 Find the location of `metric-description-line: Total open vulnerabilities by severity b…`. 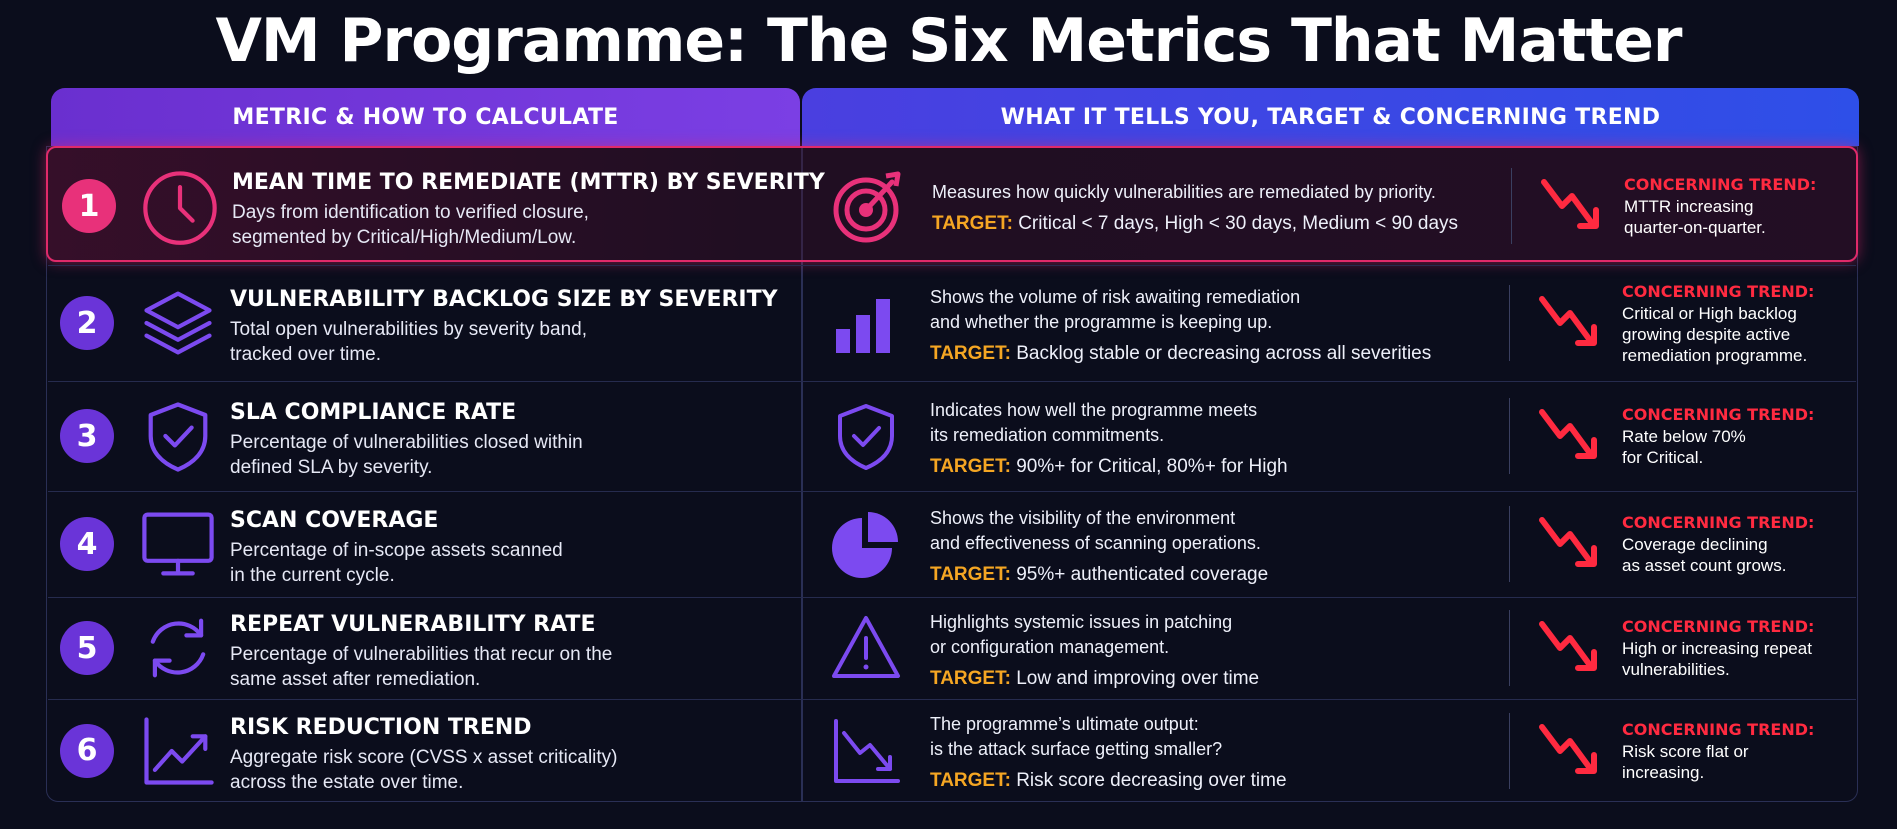

metric-description-line: Total open vulnerabilities by severity b… is located at coordinates (408, 329).